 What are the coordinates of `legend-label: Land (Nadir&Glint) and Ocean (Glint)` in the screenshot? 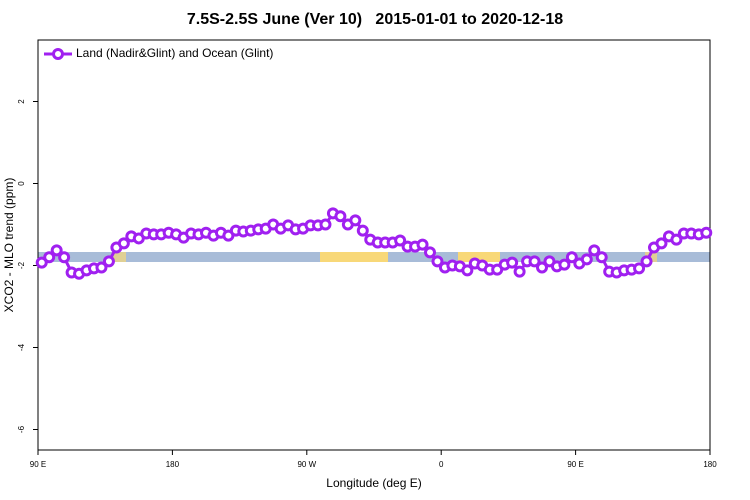 It's located at (174, 53).